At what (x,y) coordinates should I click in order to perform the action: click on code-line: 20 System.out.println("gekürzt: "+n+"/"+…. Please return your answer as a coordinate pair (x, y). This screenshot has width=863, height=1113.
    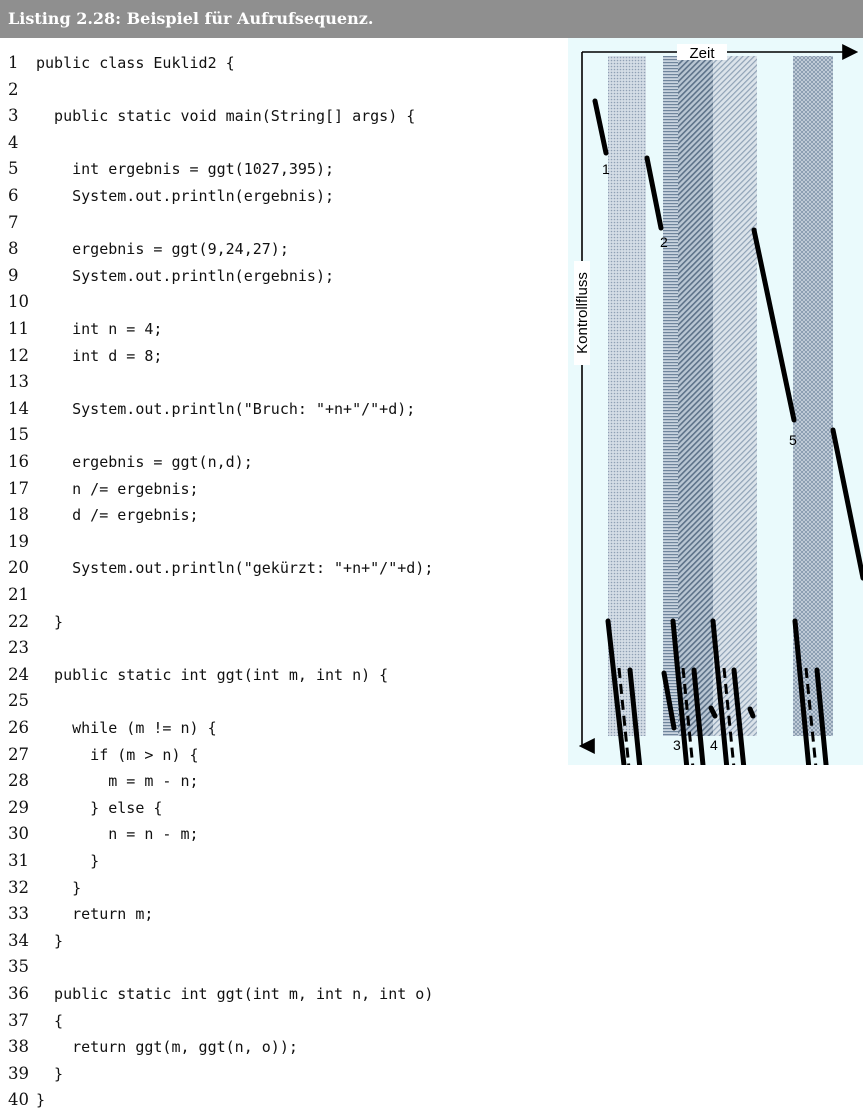
    Looking at the image, I should click on (287, 568).